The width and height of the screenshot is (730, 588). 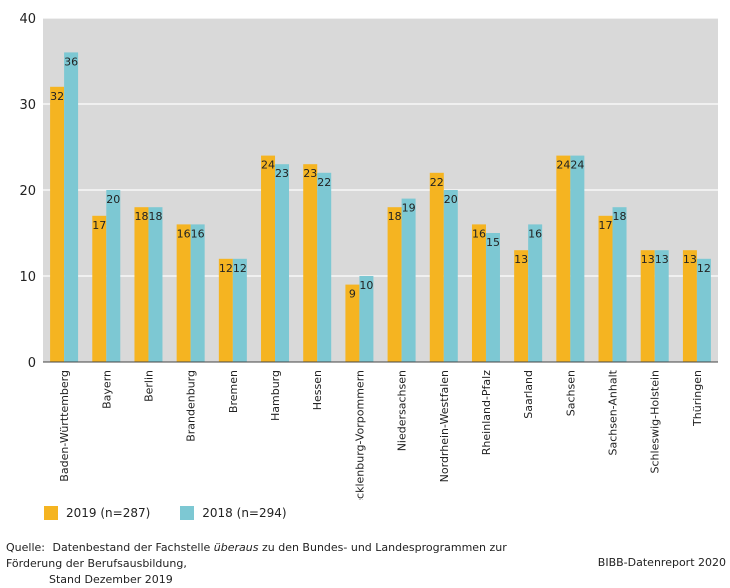 What do you see at coordinates (236, 547) in the screenshot?
I see `source-emphasis: überaus` at bounding box center [236, 547].